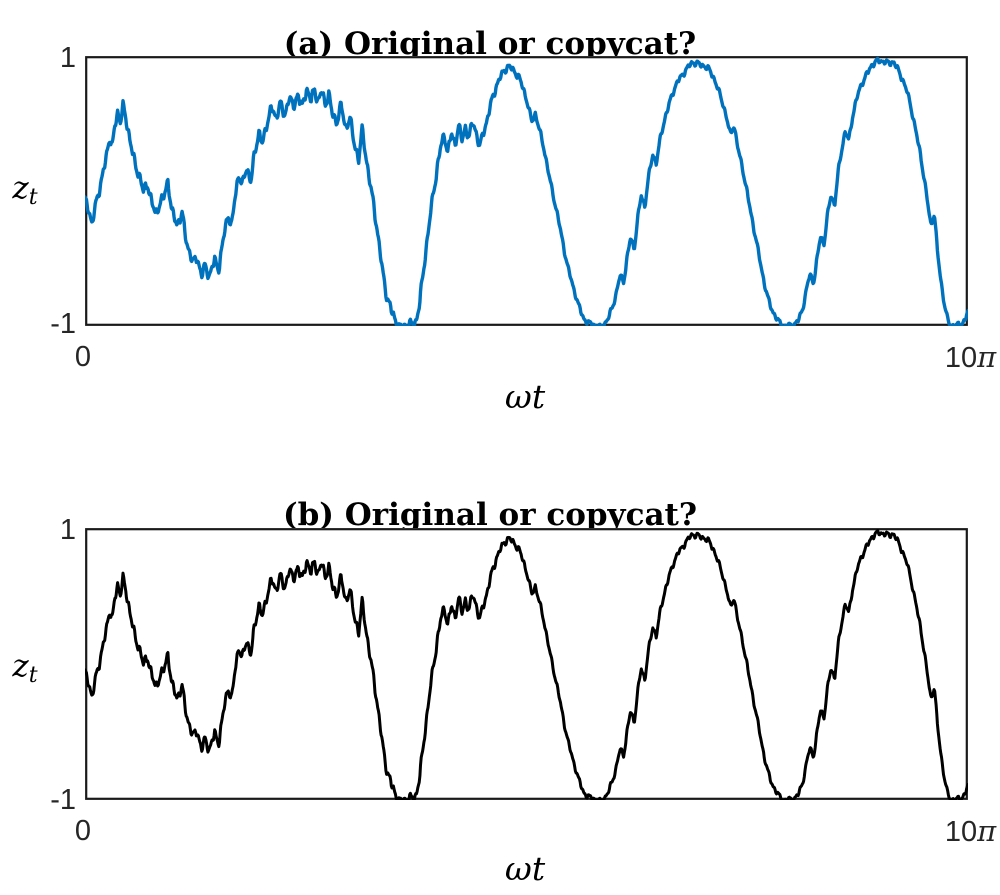 This screenshot has height=895, width=1000. I want to click on panel-b-xlabel: ωt, so click(525, 868).